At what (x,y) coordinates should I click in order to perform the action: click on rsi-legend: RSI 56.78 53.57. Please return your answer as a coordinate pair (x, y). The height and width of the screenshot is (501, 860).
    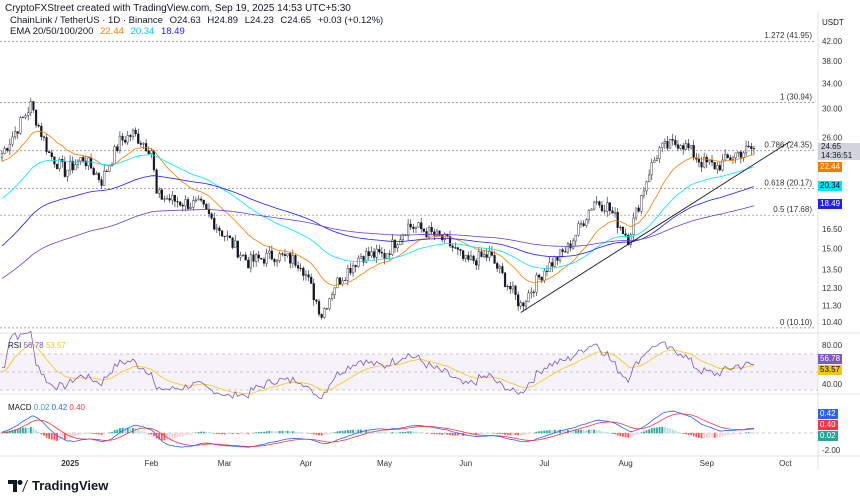
    Looking at the image, I should click on (37, 345).